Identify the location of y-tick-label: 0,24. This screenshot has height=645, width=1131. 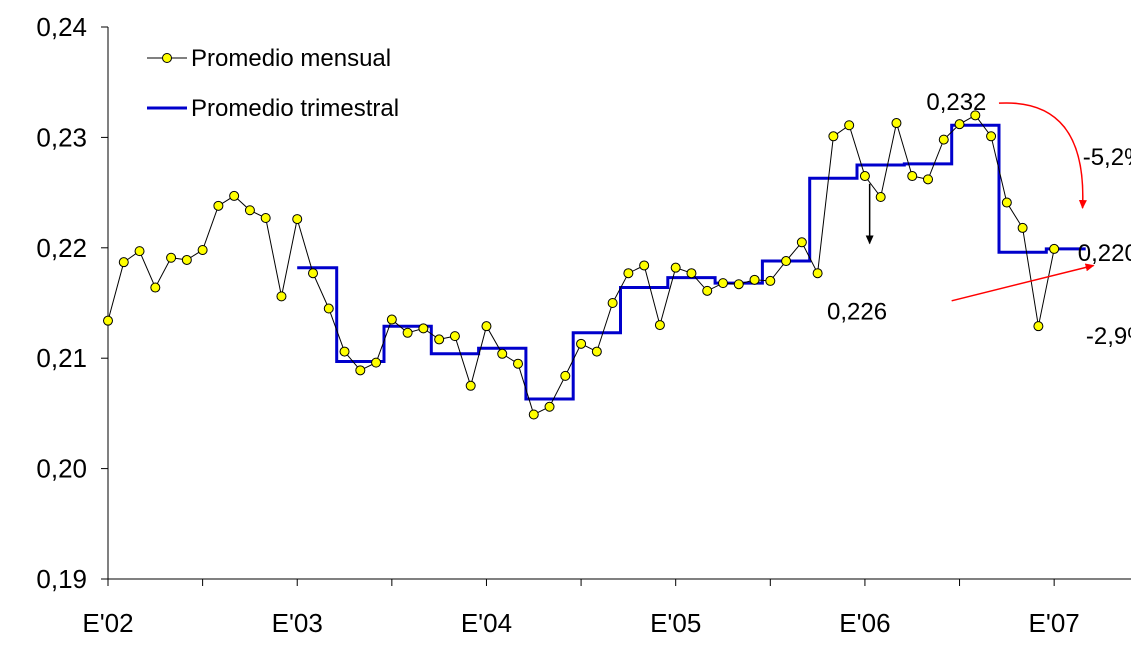
(61, 27).